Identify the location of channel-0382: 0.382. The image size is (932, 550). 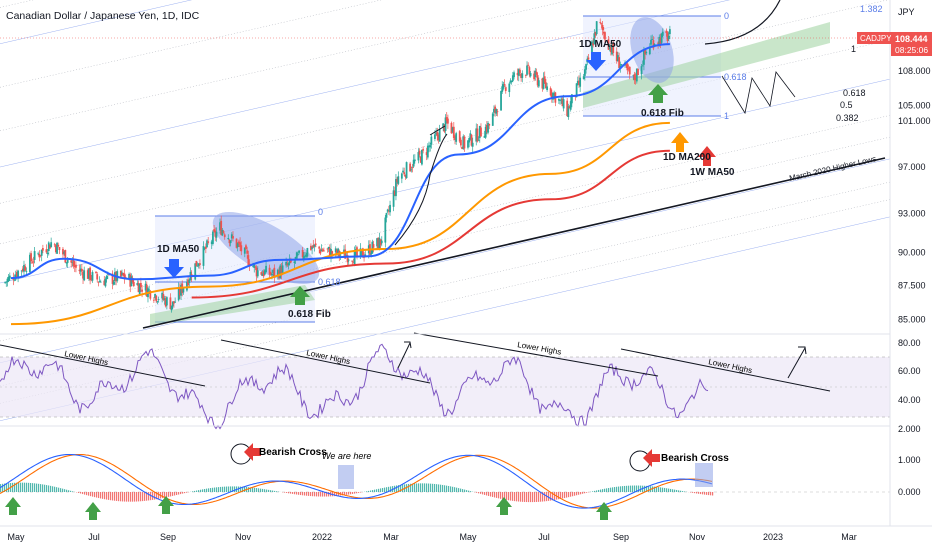
(847, 118).